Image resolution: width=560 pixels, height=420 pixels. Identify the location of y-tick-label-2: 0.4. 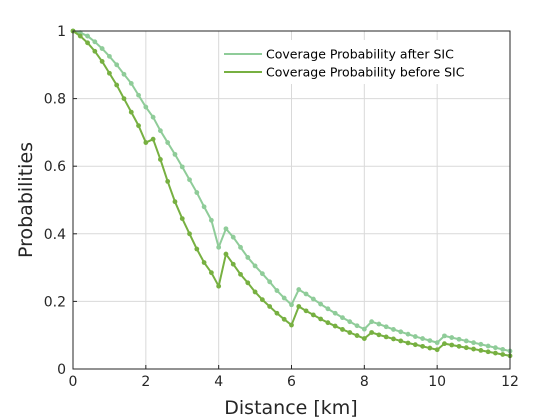
(55, 235).